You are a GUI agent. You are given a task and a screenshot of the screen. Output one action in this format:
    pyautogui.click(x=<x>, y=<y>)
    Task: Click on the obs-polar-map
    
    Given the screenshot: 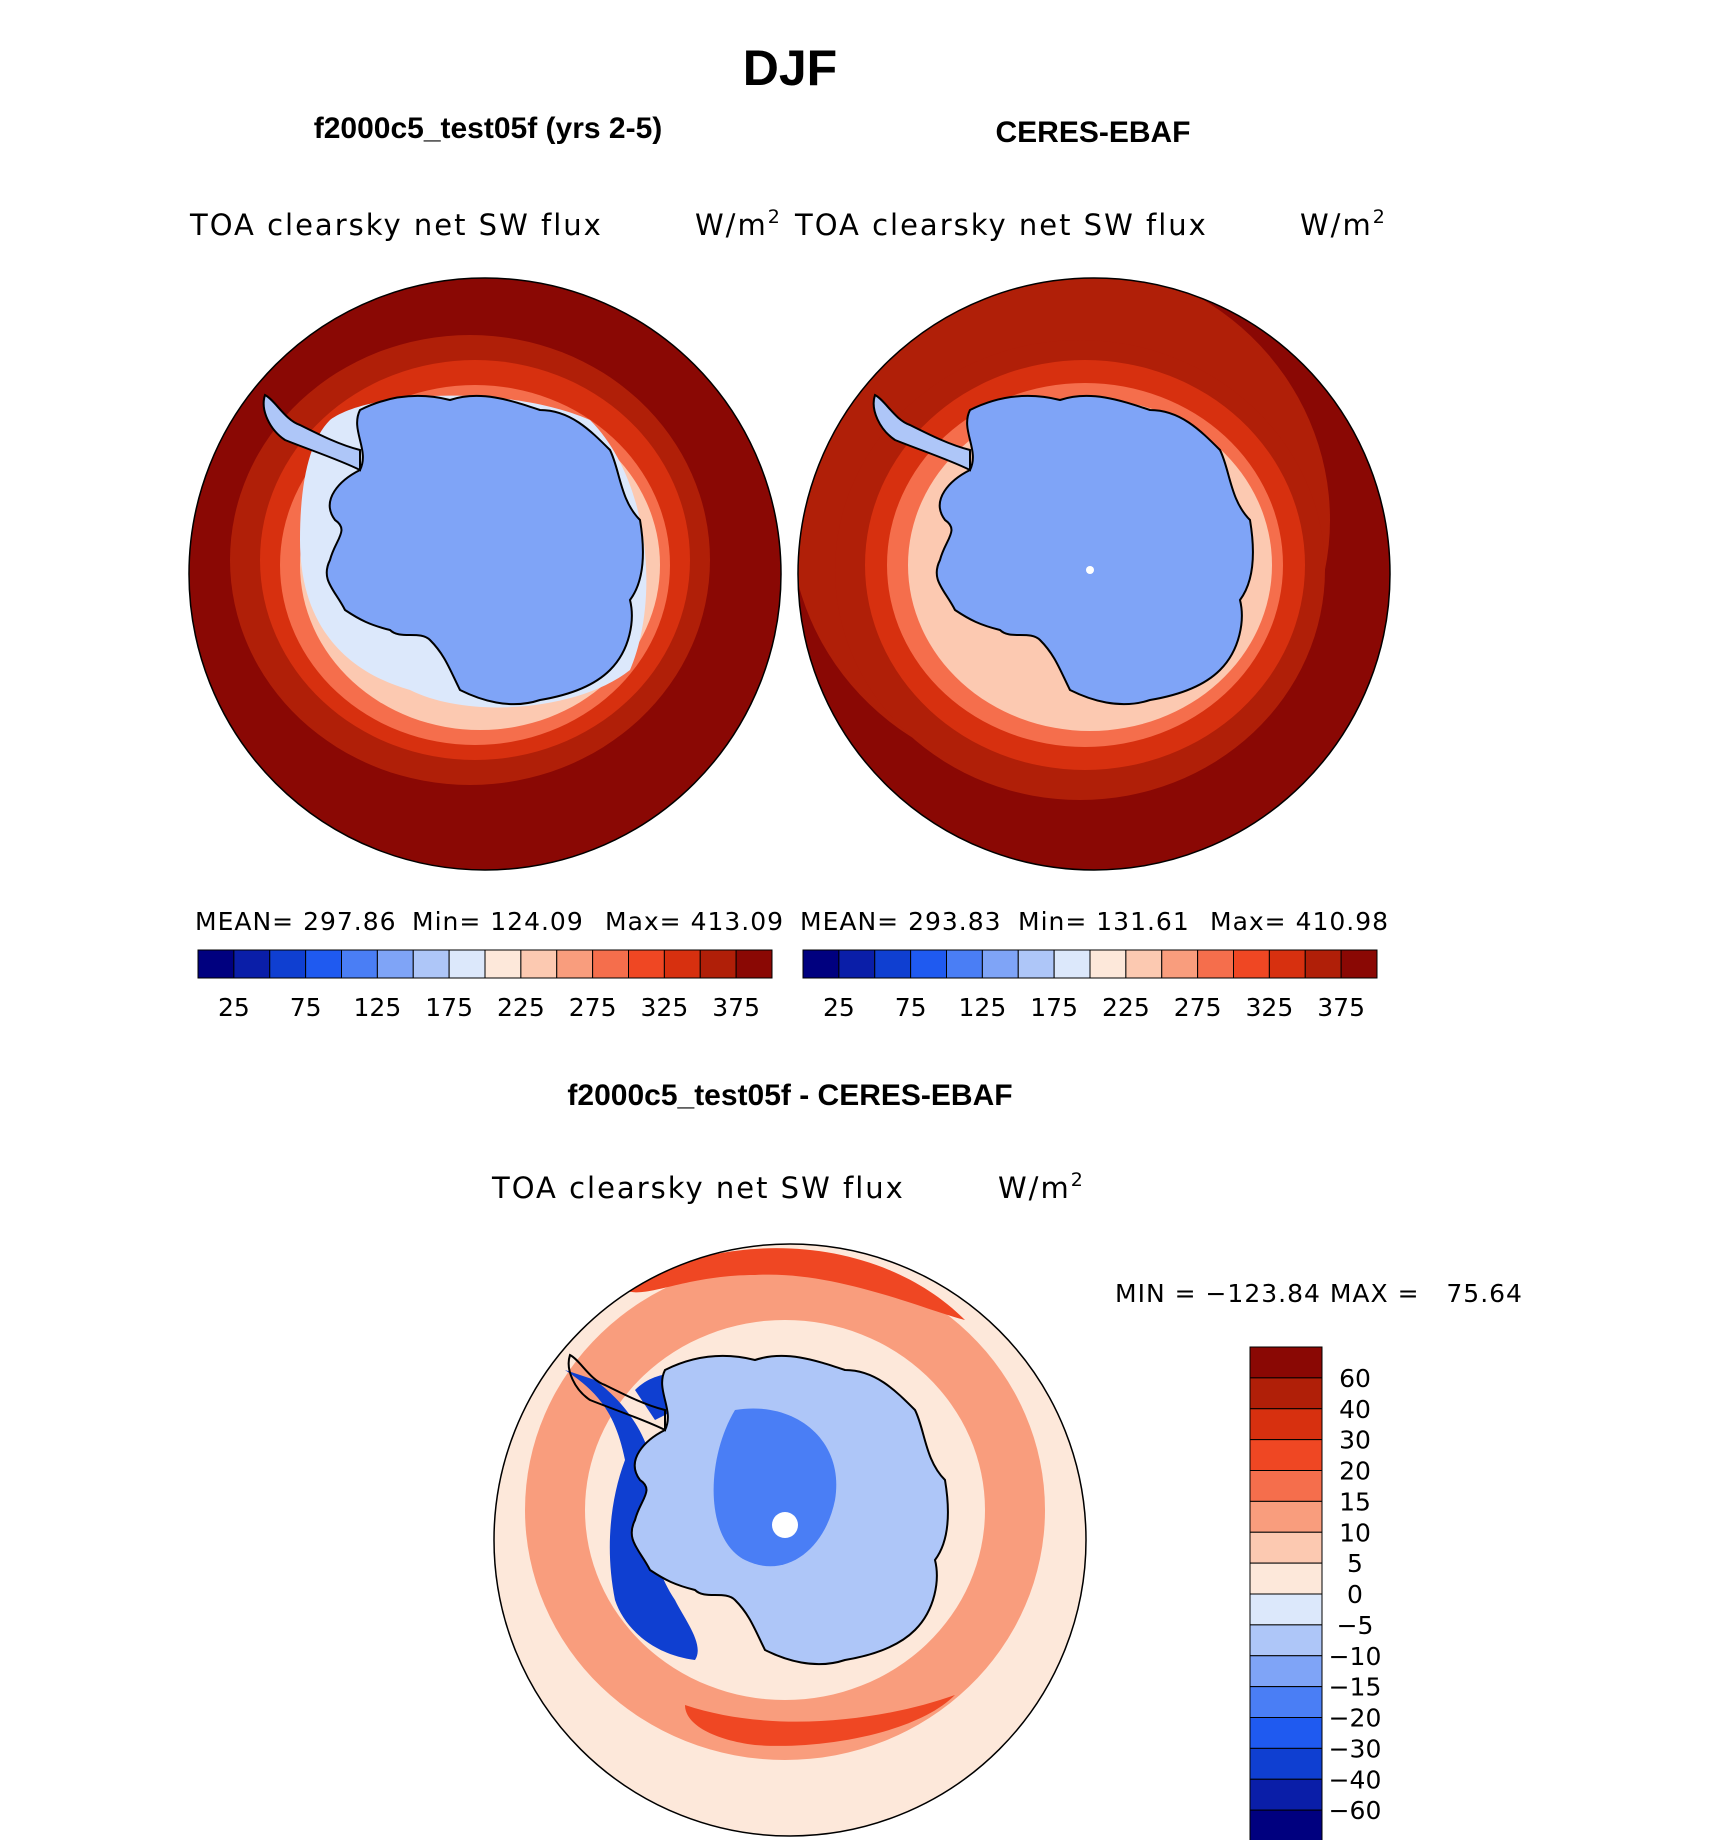 What is the action you would take?
    pyautogui.click(x=1094, y=574)
    